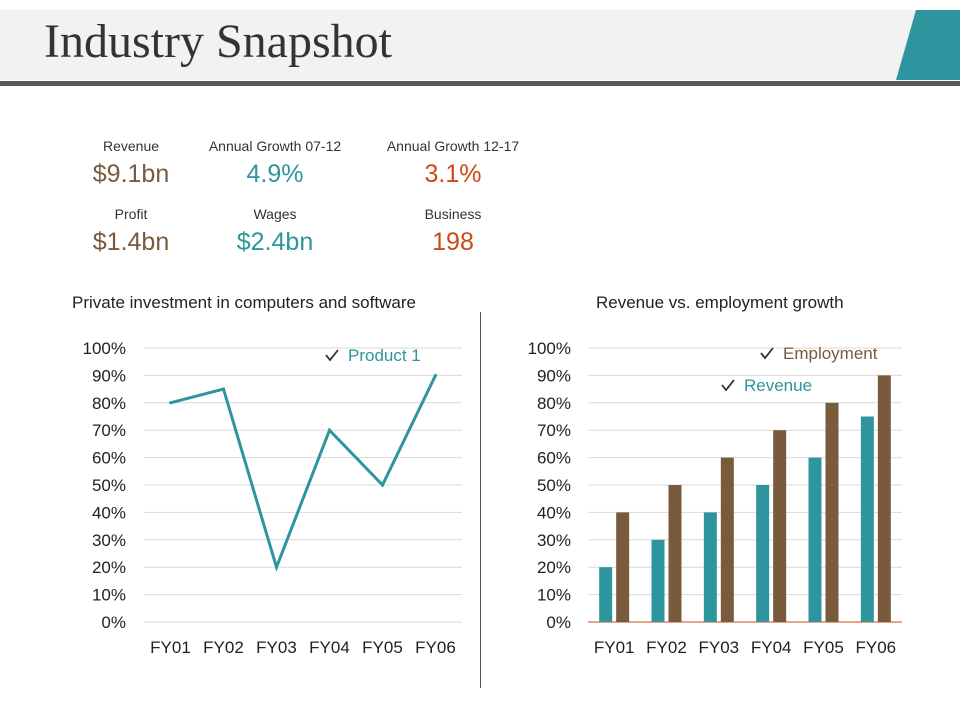 This screenshot has width=960, height=720. Describe the element at coordinates (218, 41) in the screenshot. I see `page-title: Industry Snapshot` at that location.